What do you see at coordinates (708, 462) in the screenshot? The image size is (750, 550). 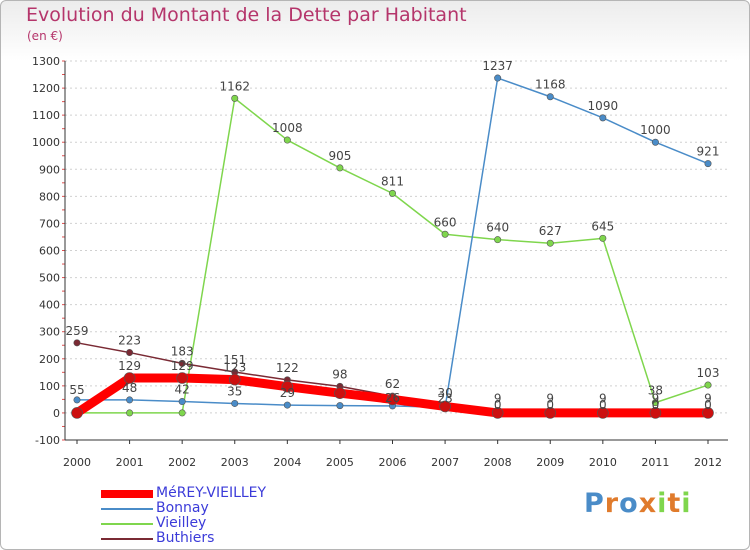 I see `x-tick-label: 2012` at bounding box center [708, 462].